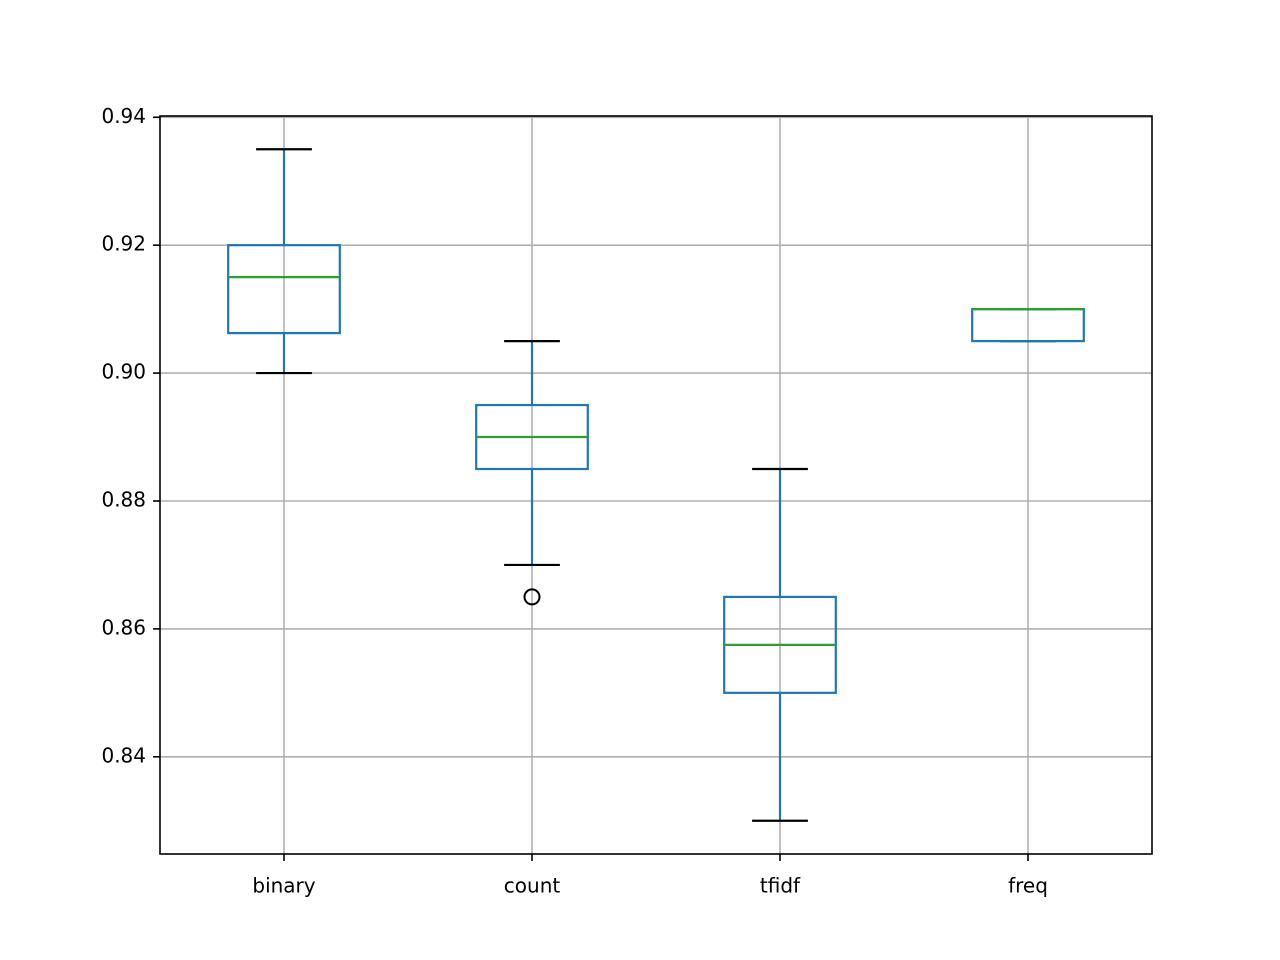 The width and height of the screenshot is (1280, 960). I want to click on y-tick-label: 0.94, so click(123, 116).